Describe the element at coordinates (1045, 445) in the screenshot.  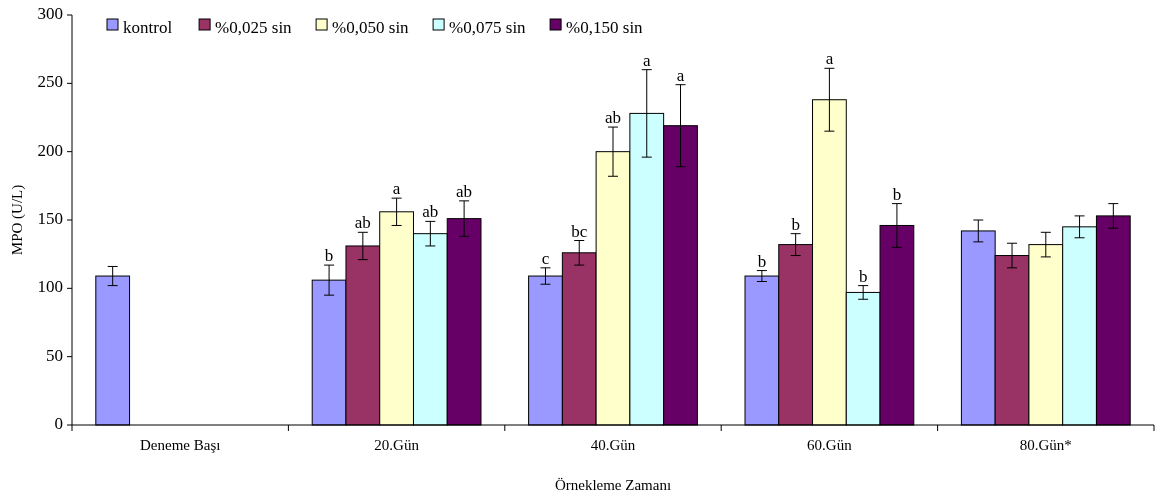
I see `x-tick-label: 80.Gün*` at that location.